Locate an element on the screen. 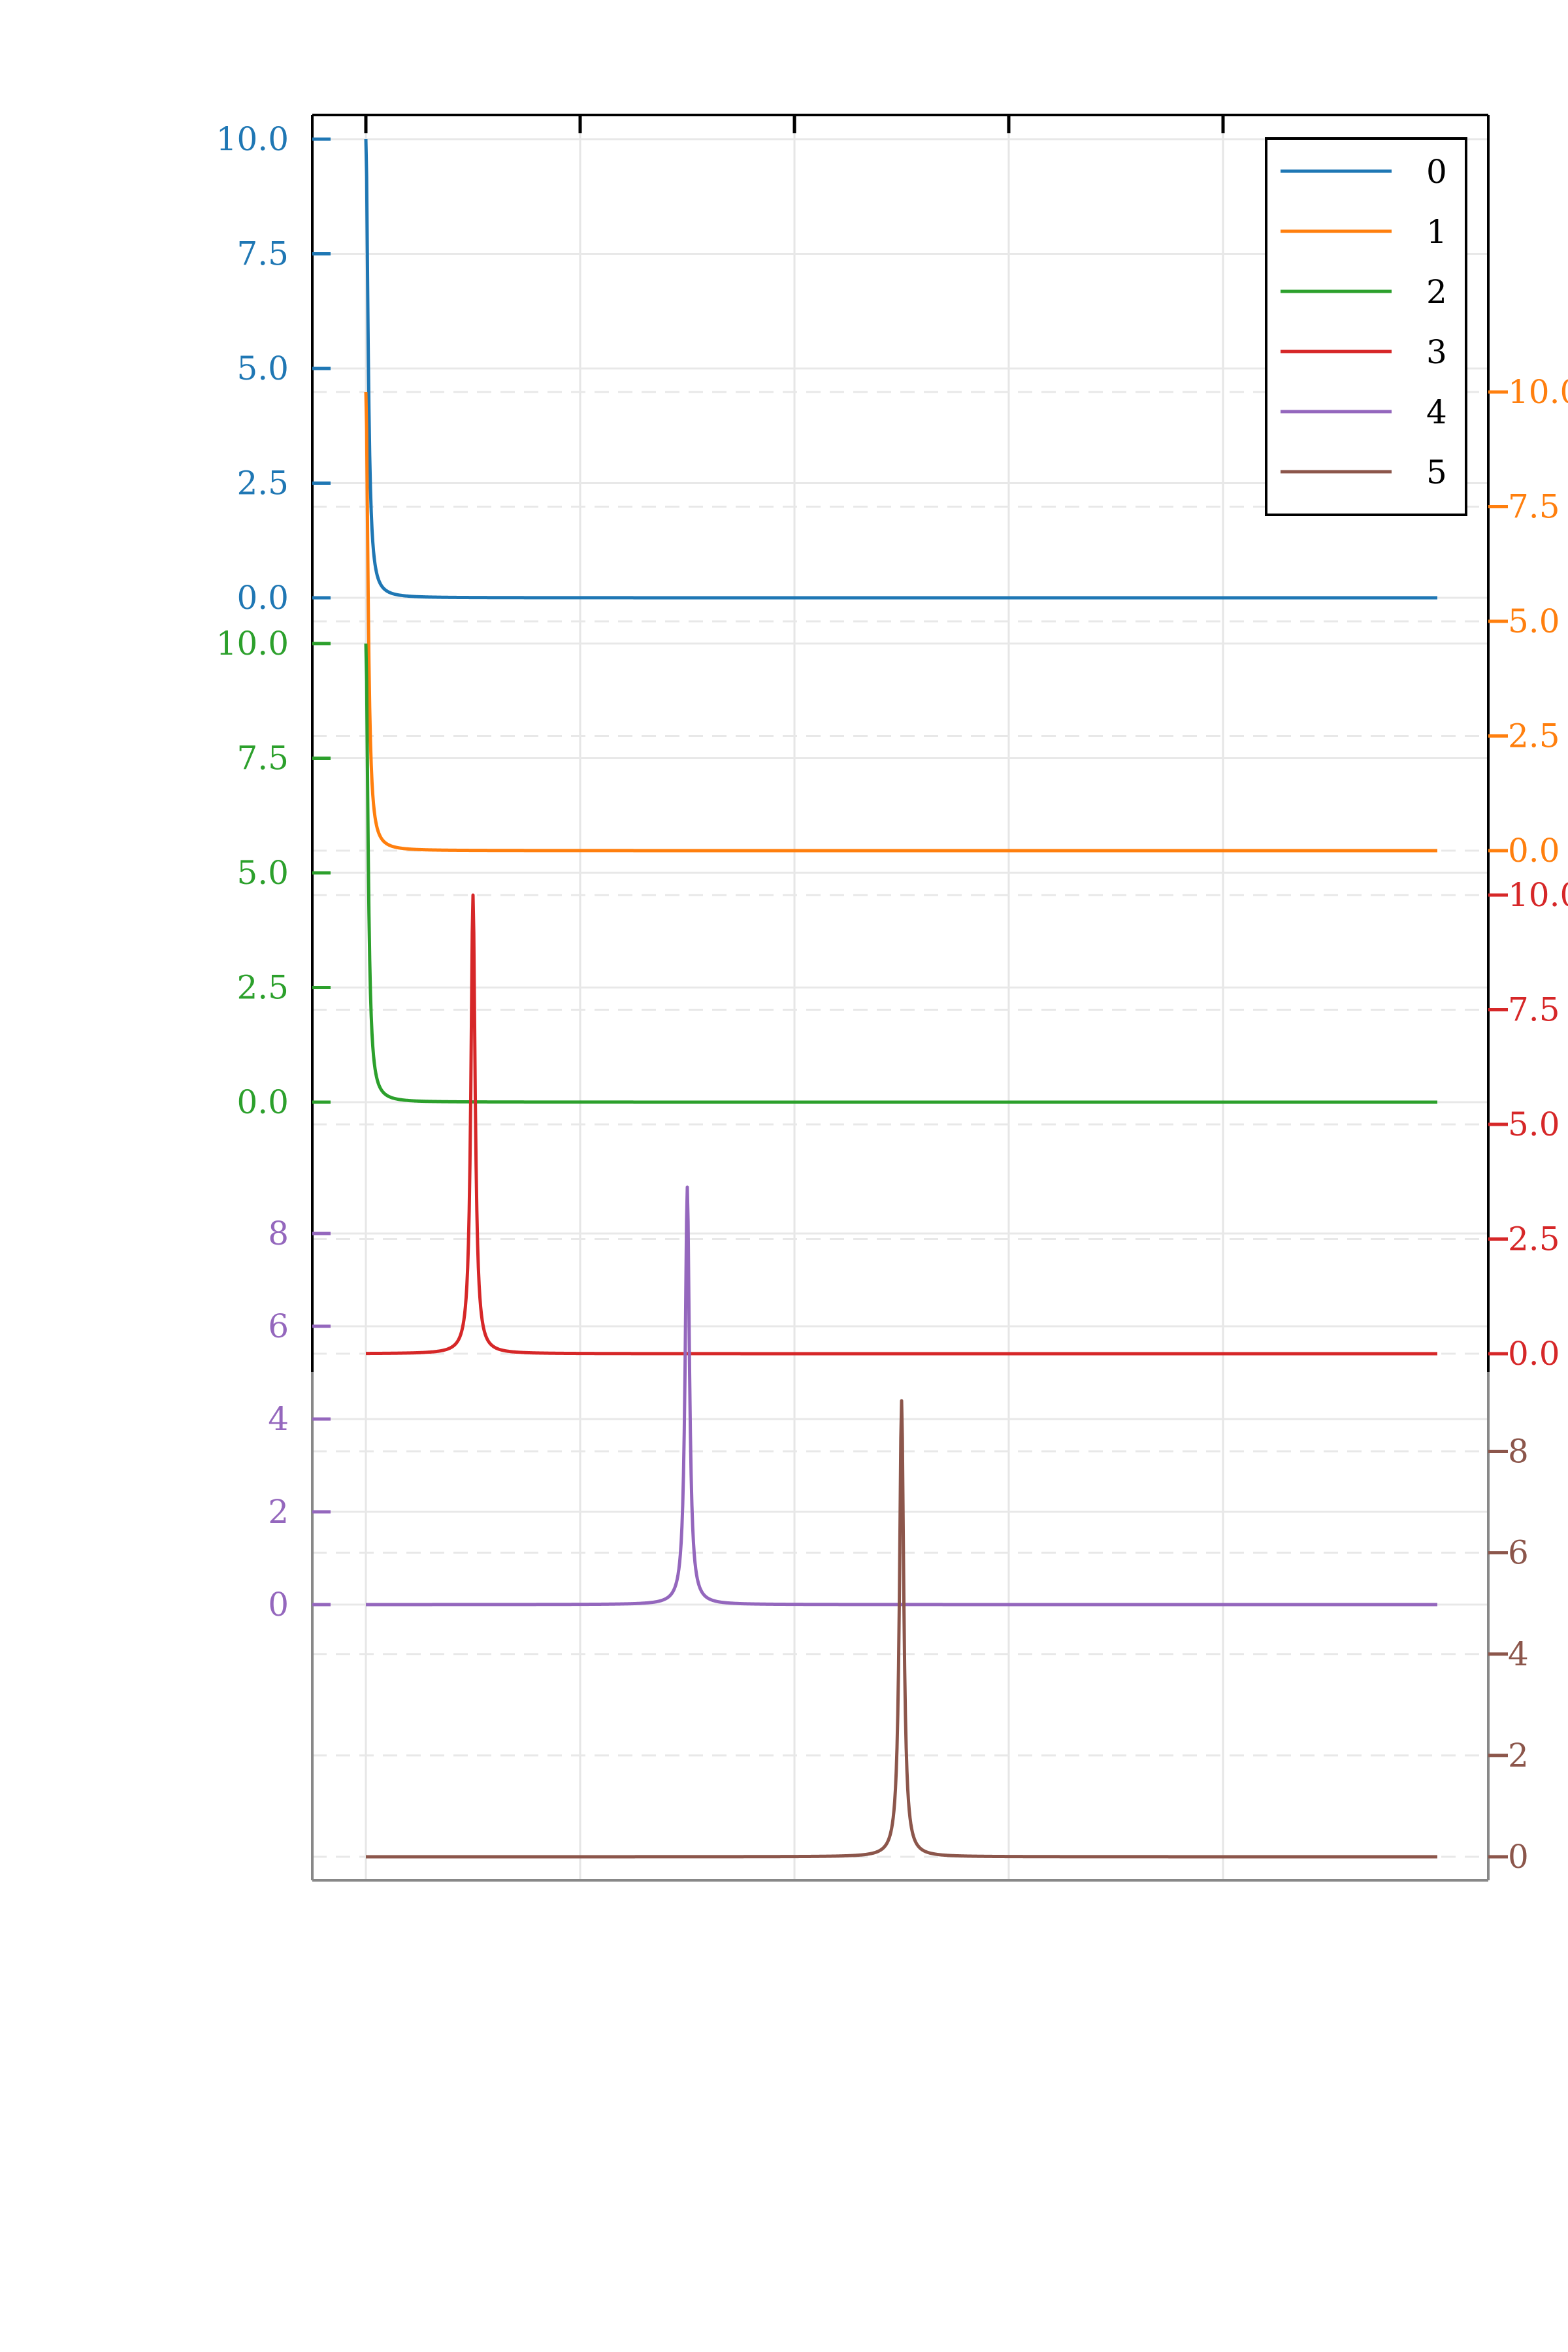  legend-label-4: 4 is located at coordinates (1436, 412).